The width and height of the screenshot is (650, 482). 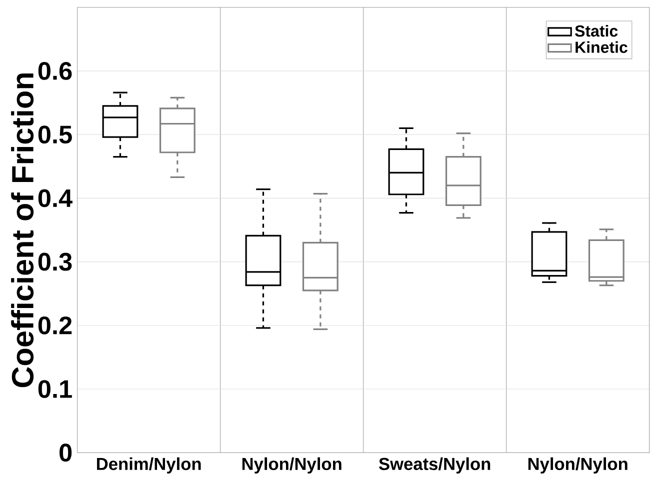 I want to click on y-tick-label: 0.2, so click(x=55, y=325).